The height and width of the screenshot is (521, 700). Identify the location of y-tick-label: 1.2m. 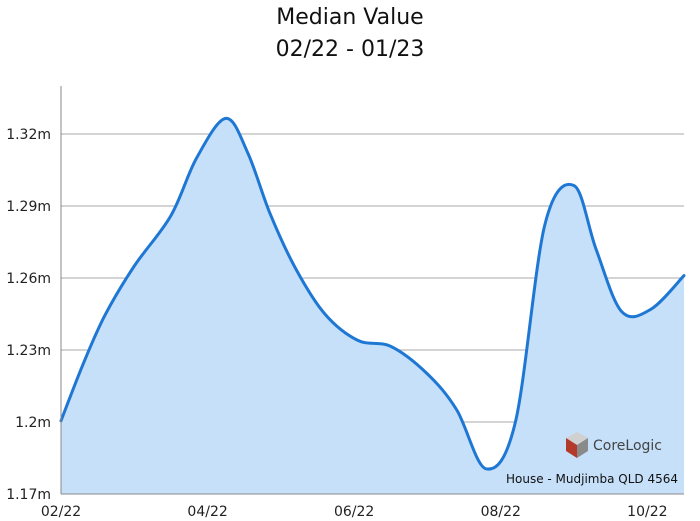
(33, 423).